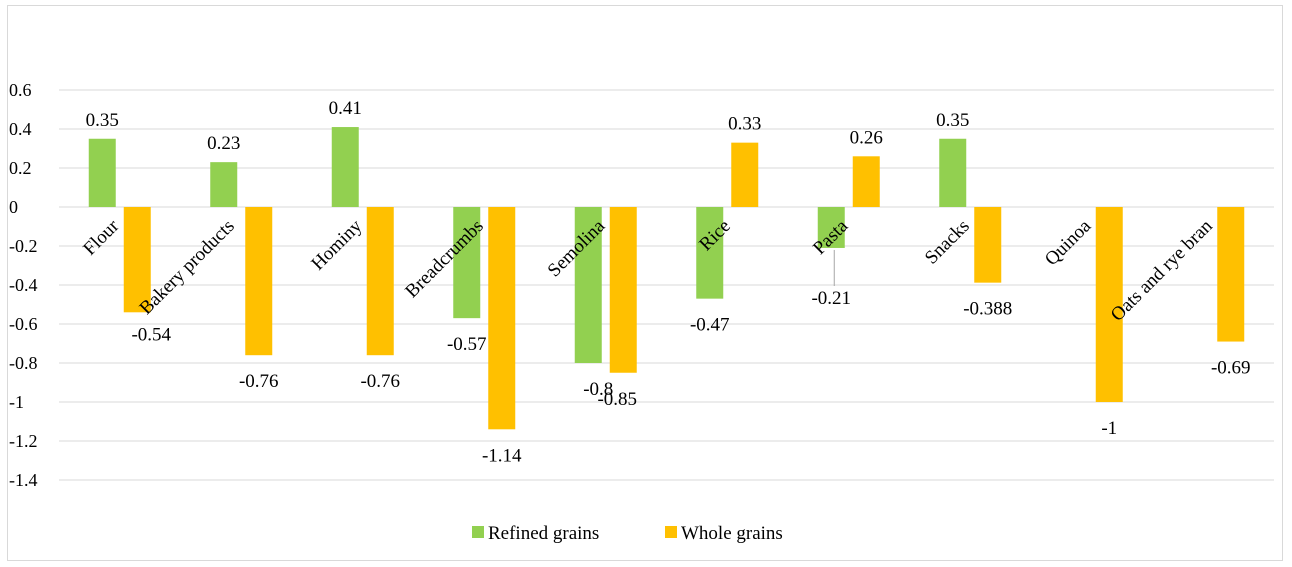 The width and height of the screenshot is (1292, 567). I want to click on y-tick-label: -1.2, so click(23, 441).